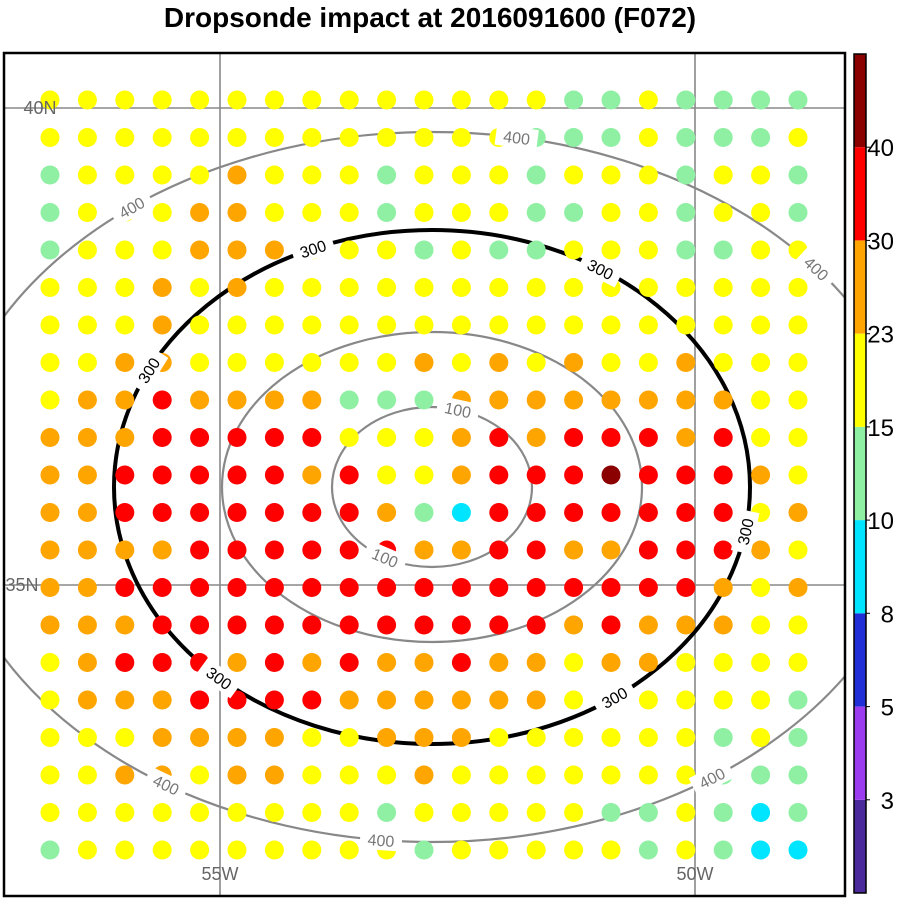  Describe the element at coordinates (1, 638) in the screenshot. I see `contour-label: 400` at that location.